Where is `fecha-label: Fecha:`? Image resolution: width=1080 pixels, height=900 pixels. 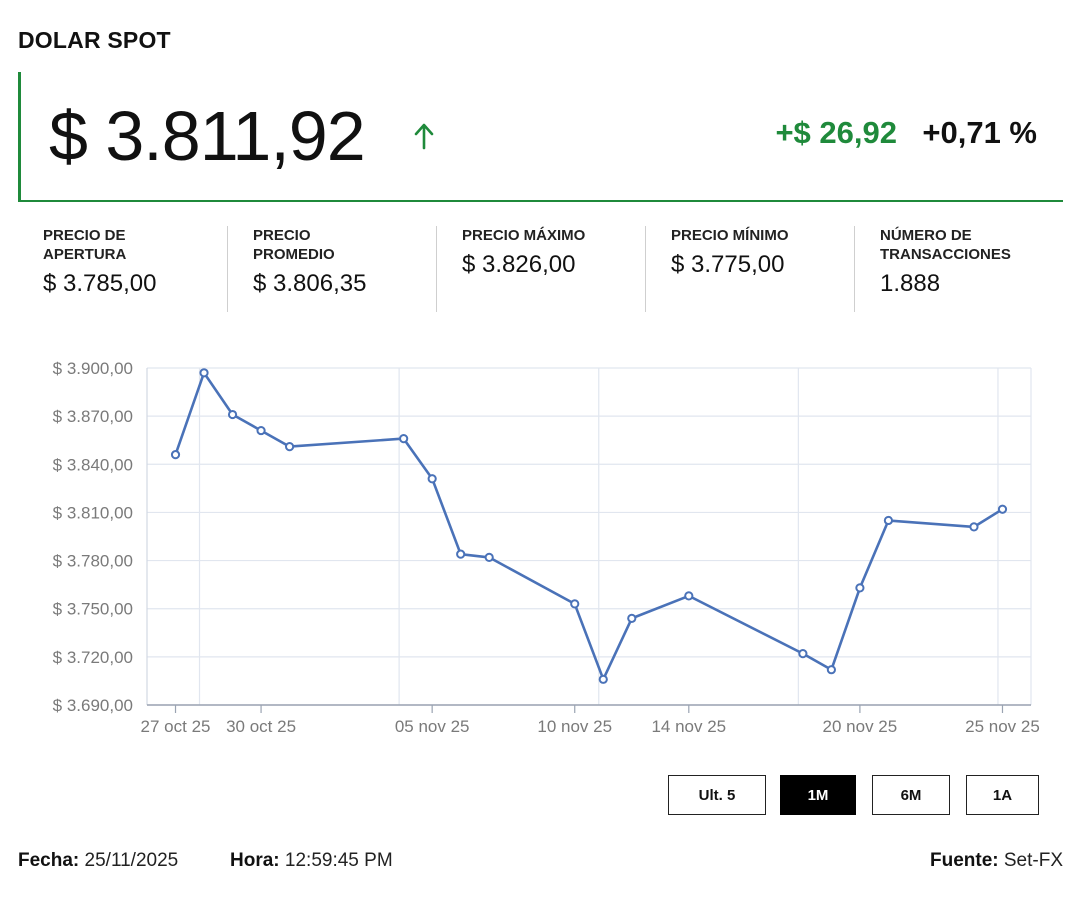 fecha-label: Fecha: is located at coordinates (49, 860).